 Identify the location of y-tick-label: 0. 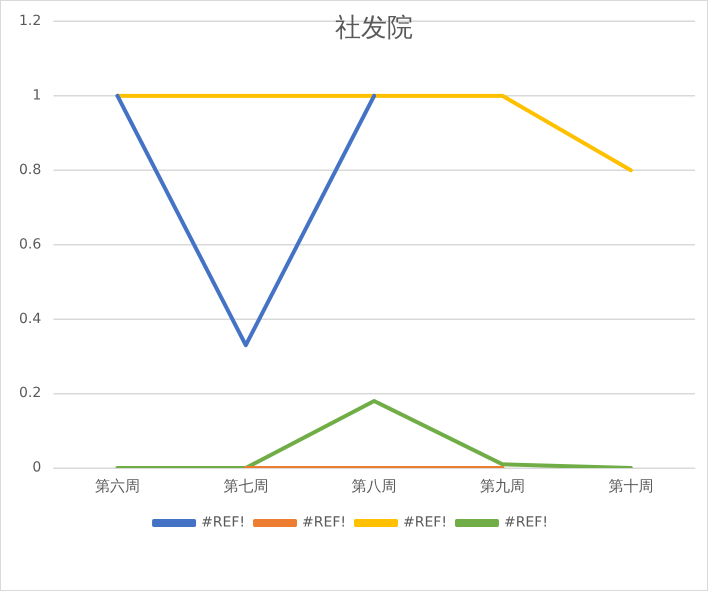
(37, 468).